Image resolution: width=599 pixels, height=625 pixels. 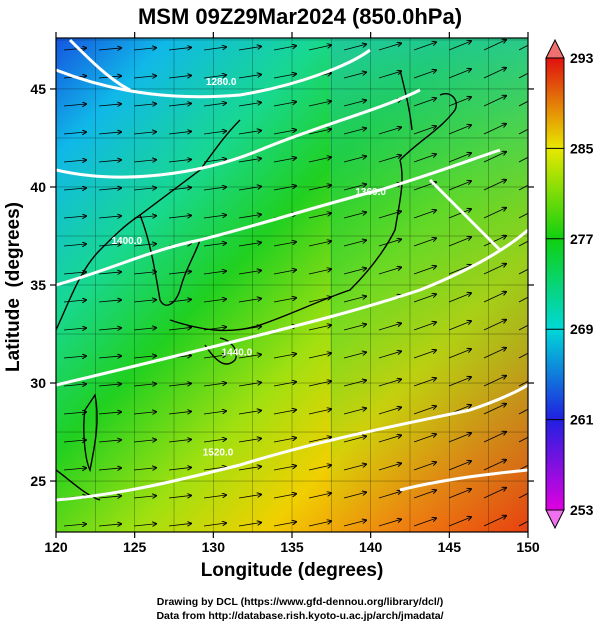 What do you see at coordinates (555, 48) in the screenshot?
I see `colorbar-max-arrow` at bounding box center [555, 48].